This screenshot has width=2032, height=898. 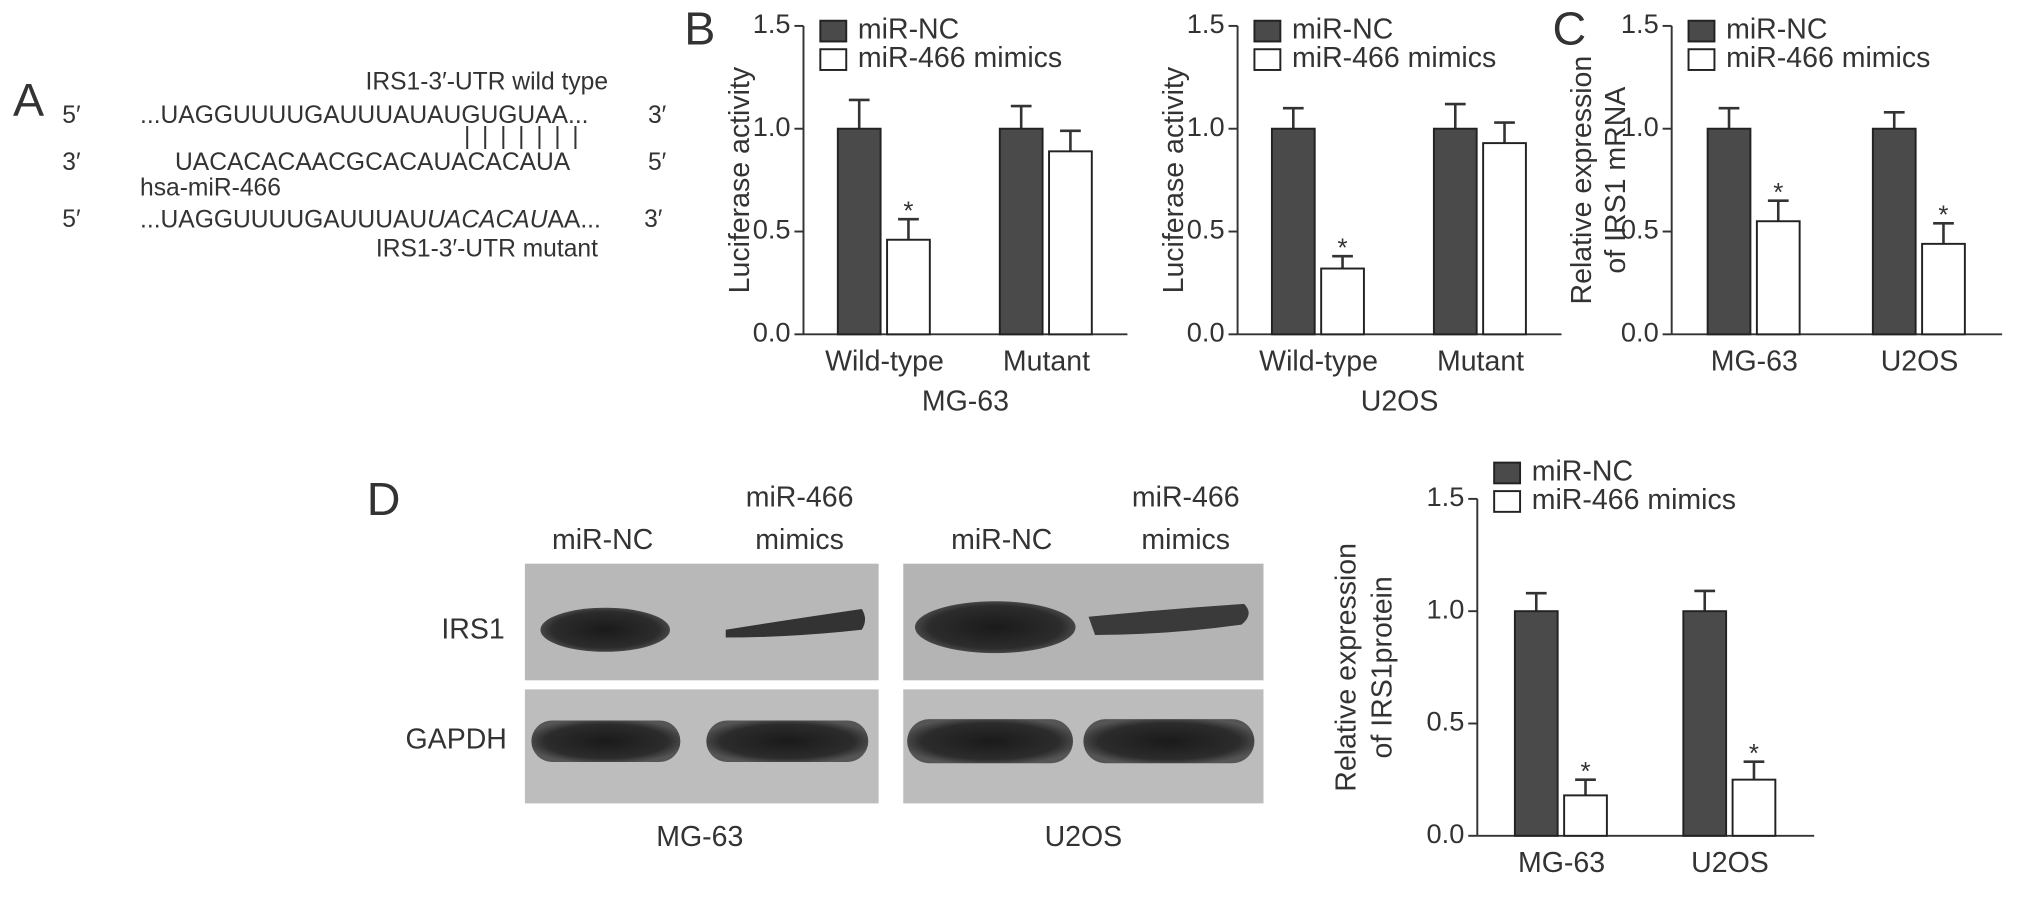 What do you see at coordinates (894, 683) in the screenshot?
I see `blot-images` at bounding box center [894, 683].